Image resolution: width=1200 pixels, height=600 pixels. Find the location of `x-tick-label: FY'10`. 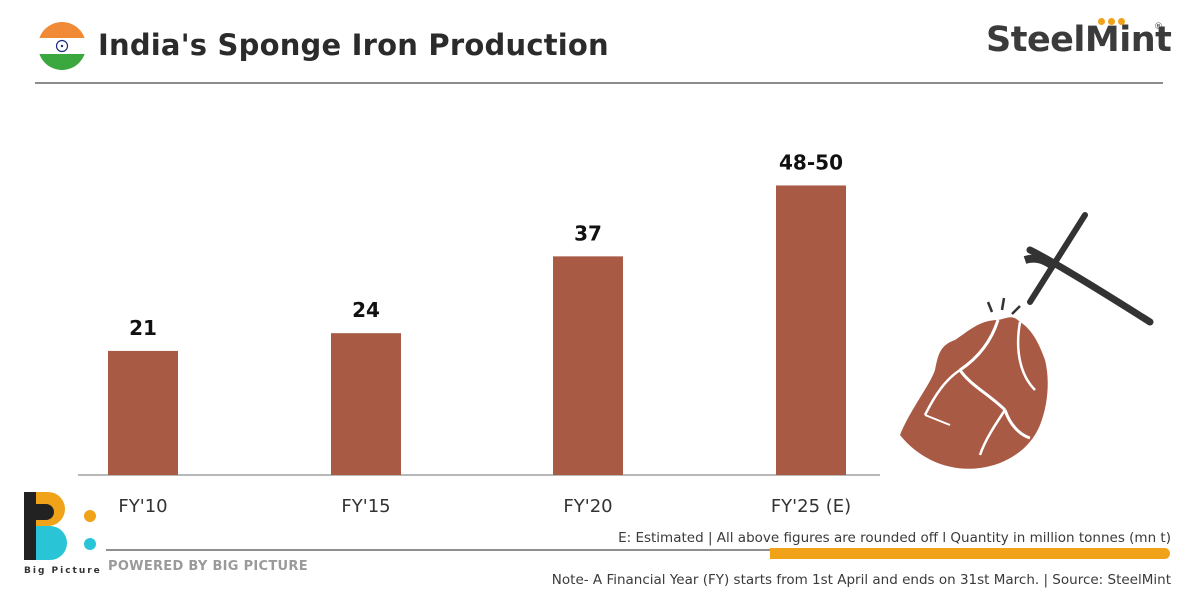

x-tick-label: FY'10 is located at coordinates (142, 506).